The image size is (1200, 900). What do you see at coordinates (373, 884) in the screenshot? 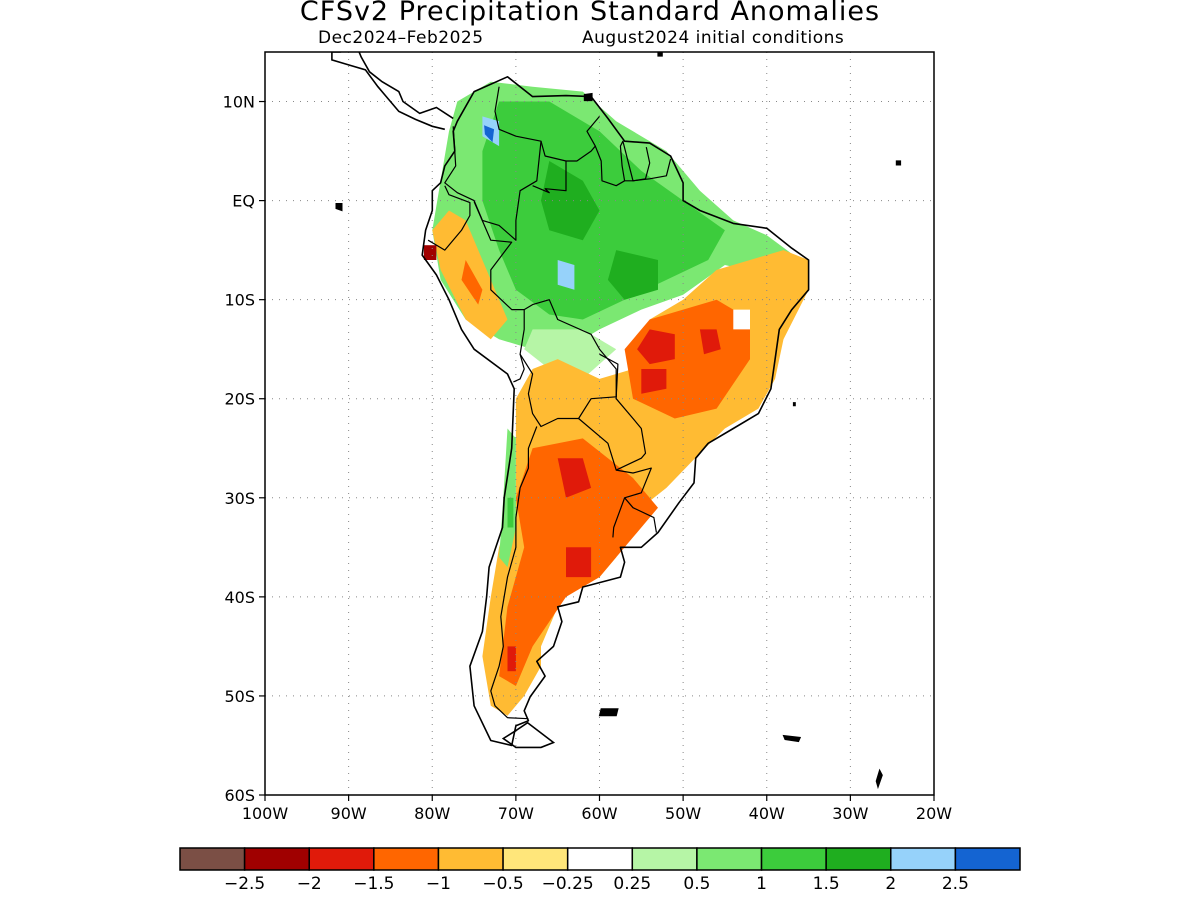
I see `colorbar-label: −1.5` at bounding box center [373, 884].